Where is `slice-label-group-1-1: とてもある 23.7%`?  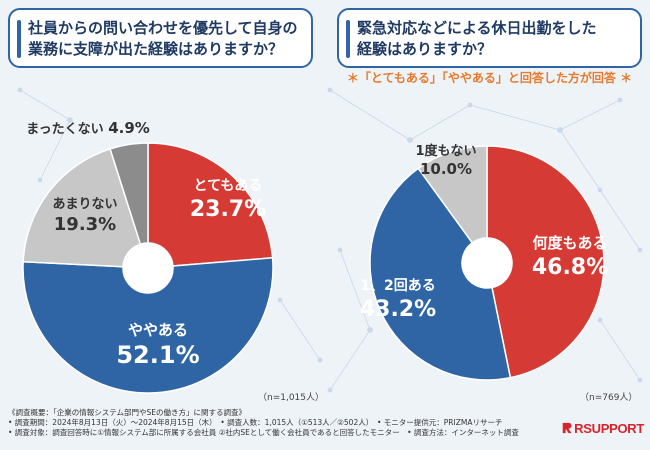 slice-label-group-1-1: とてもある 23.7% is located at coordinates (228, 200).